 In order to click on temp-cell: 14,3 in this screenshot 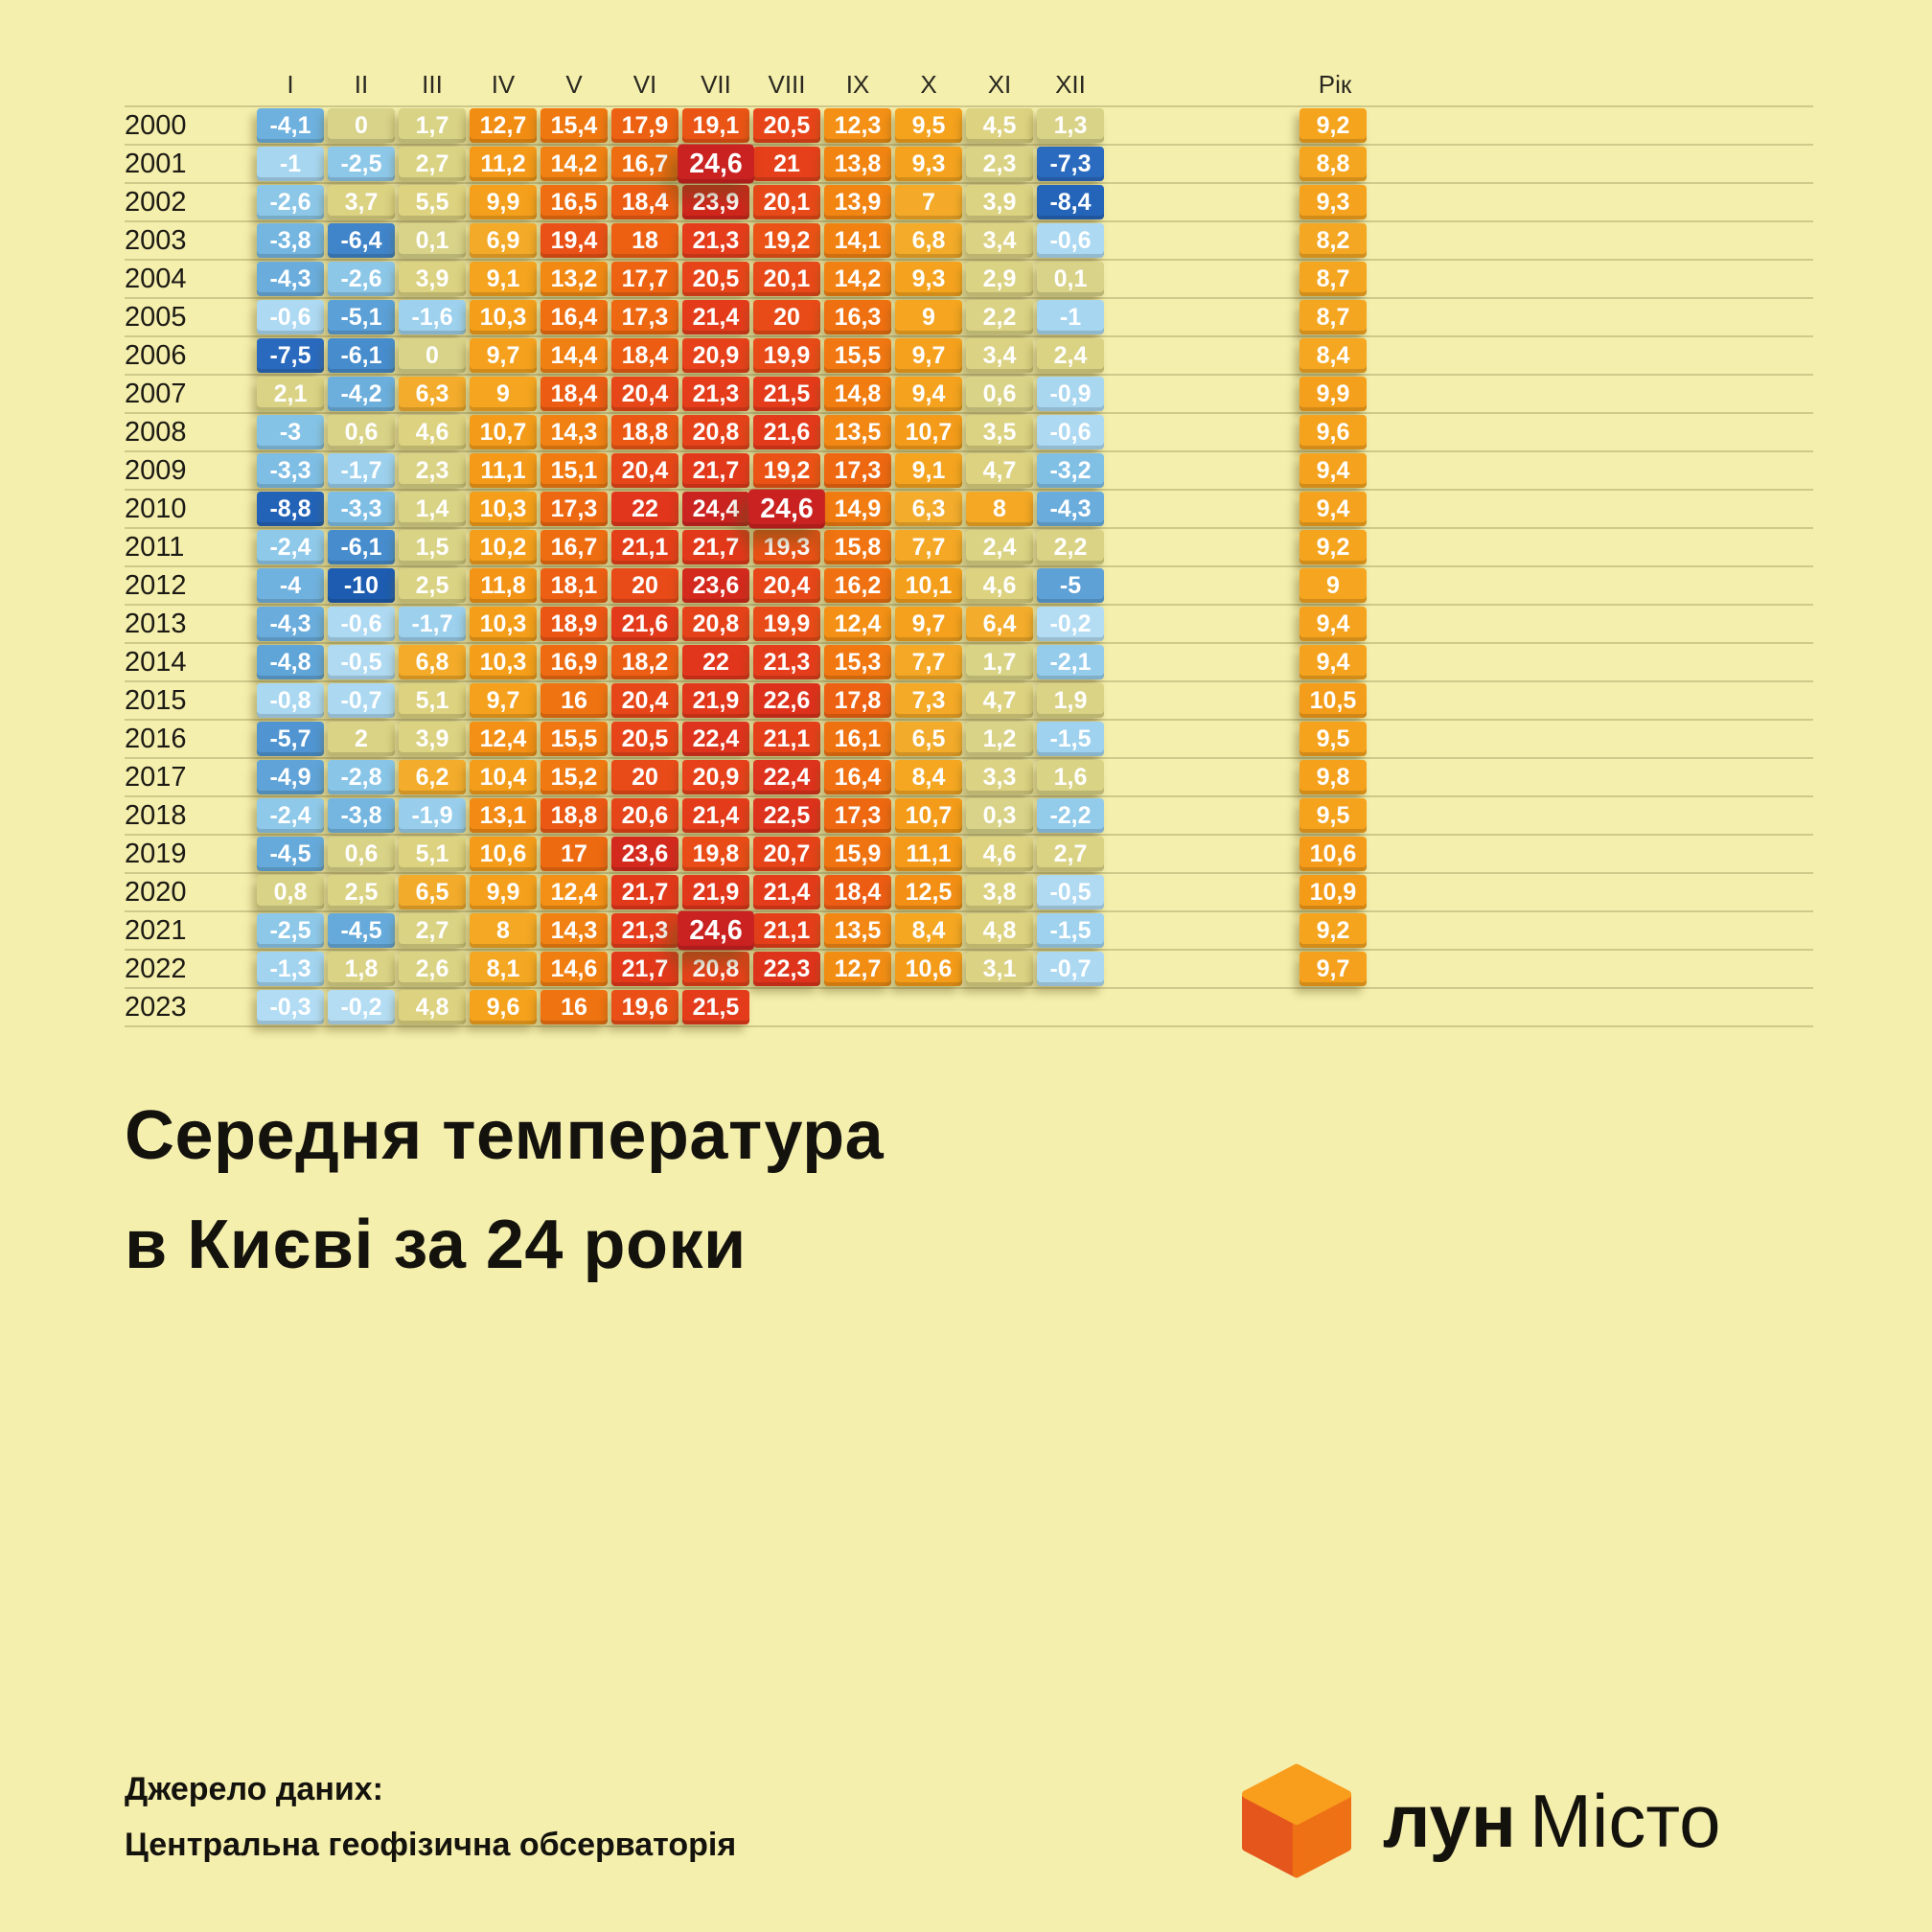, I will do `click(574, 432)`.